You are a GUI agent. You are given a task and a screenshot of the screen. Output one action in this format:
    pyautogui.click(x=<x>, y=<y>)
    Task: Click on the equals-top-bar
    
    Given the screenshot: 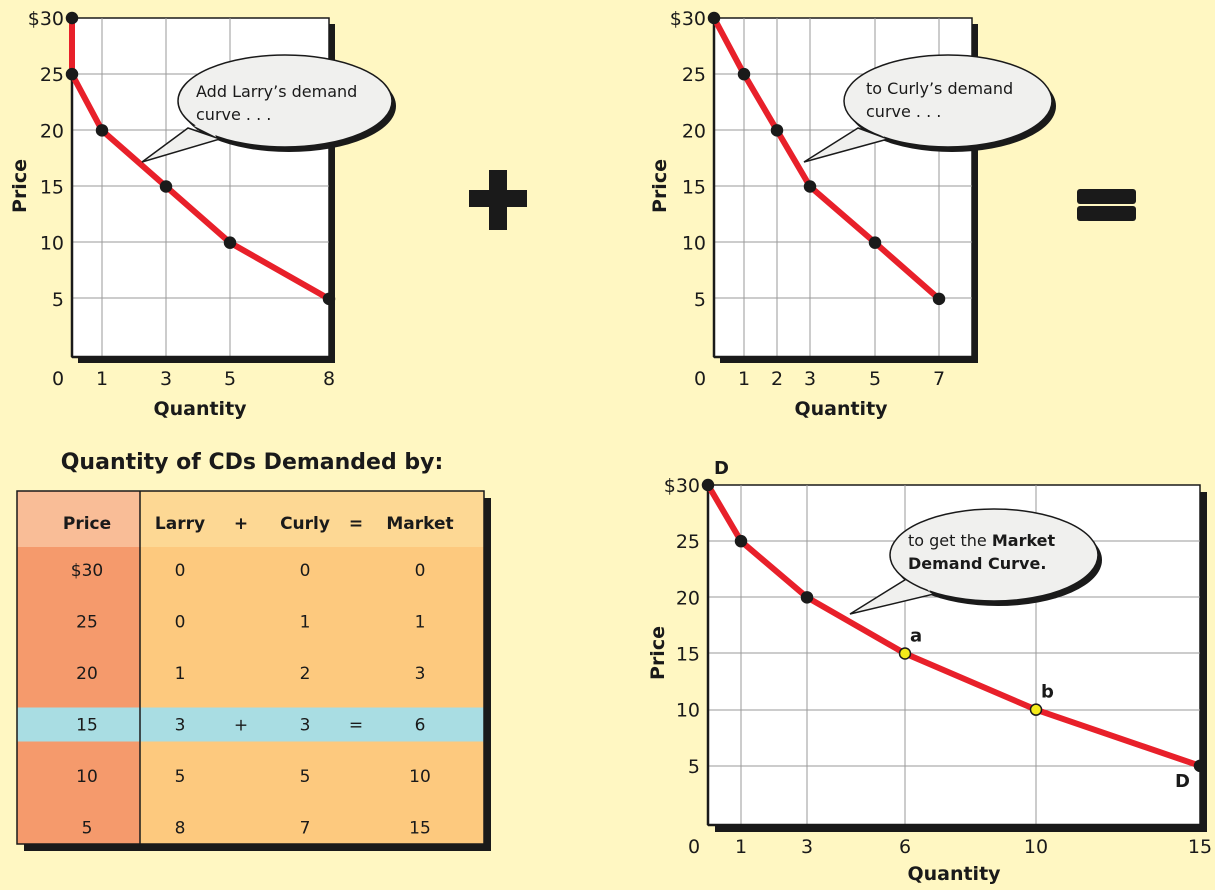 What is the action you would take?
    pyautogui.click(x=1106, y=196)
    